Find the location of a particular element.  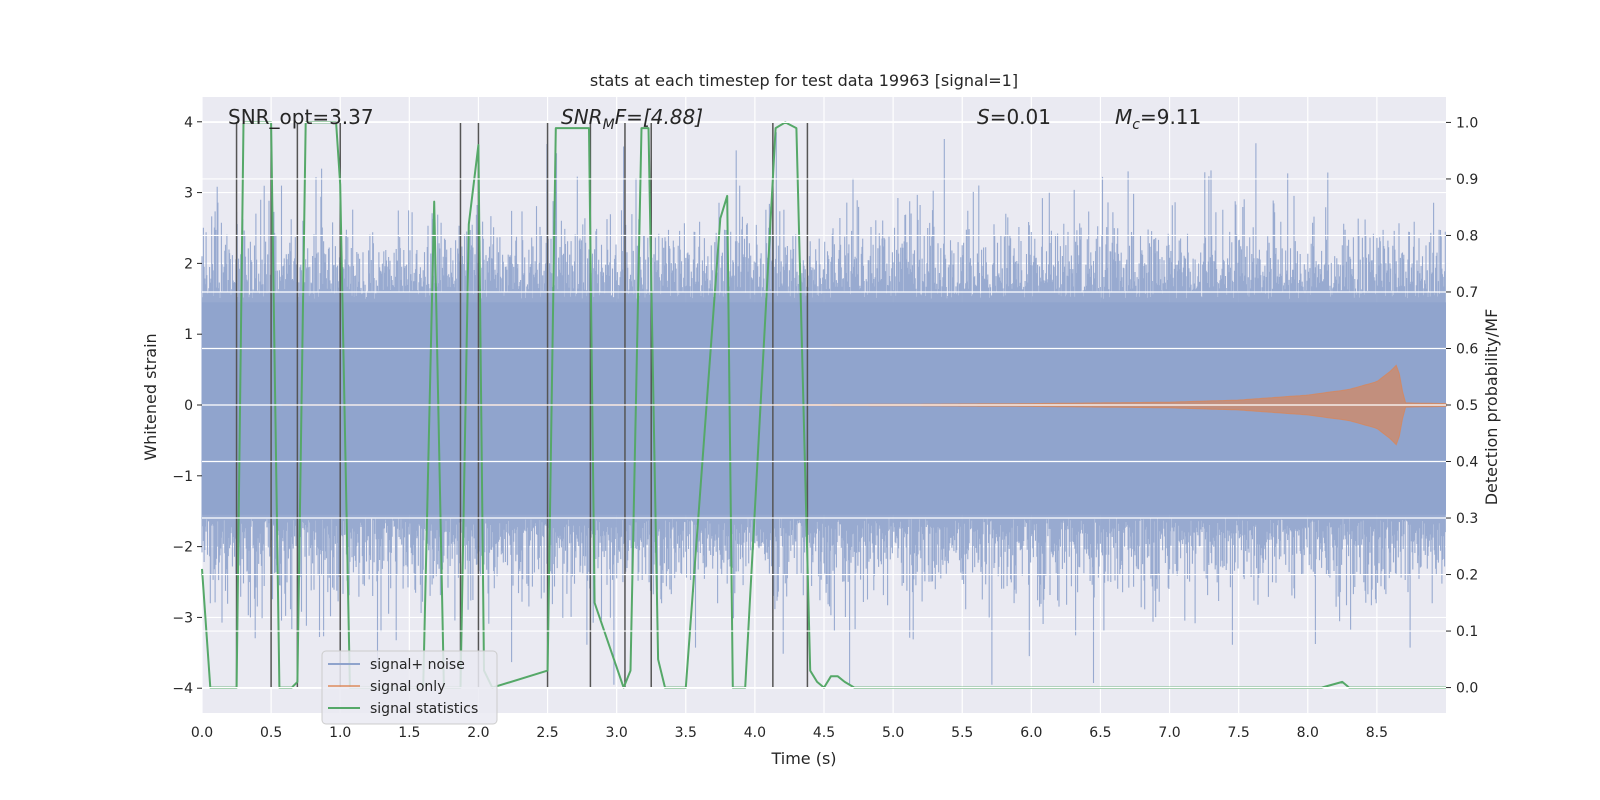

y-axis-label-left: Whitened strain is located at coordinates (150, 396).